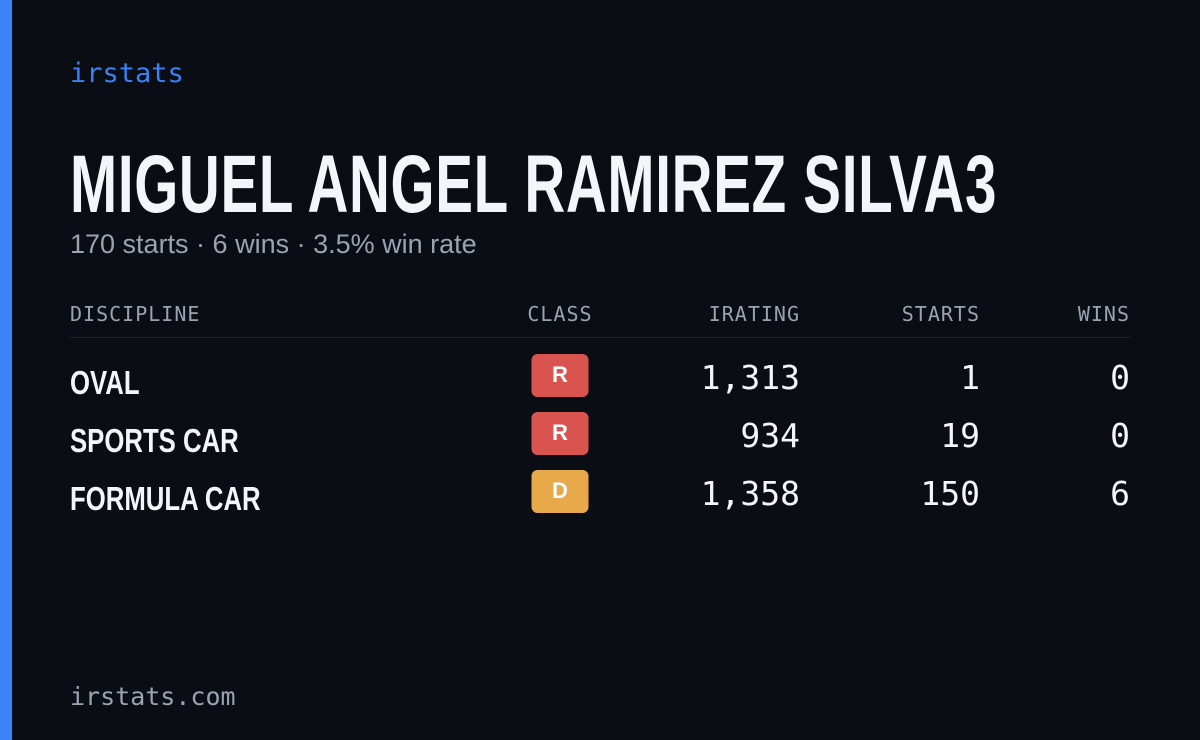  What do you see at coordinates (560, 491) in the screenshot?
I see `class-badge: D` at bounding box center [560, 491].